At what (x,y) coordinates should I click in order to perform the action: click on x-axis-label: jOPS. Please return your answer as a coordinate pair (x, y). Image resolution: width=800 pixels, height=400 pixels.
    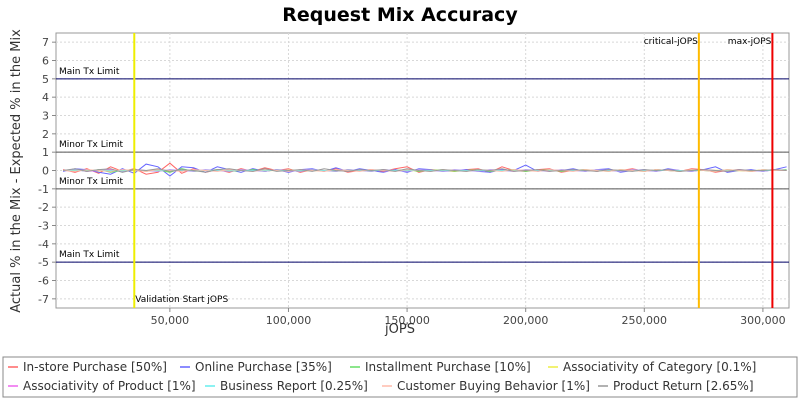
    Looking at the image, I should click on (399, 329).